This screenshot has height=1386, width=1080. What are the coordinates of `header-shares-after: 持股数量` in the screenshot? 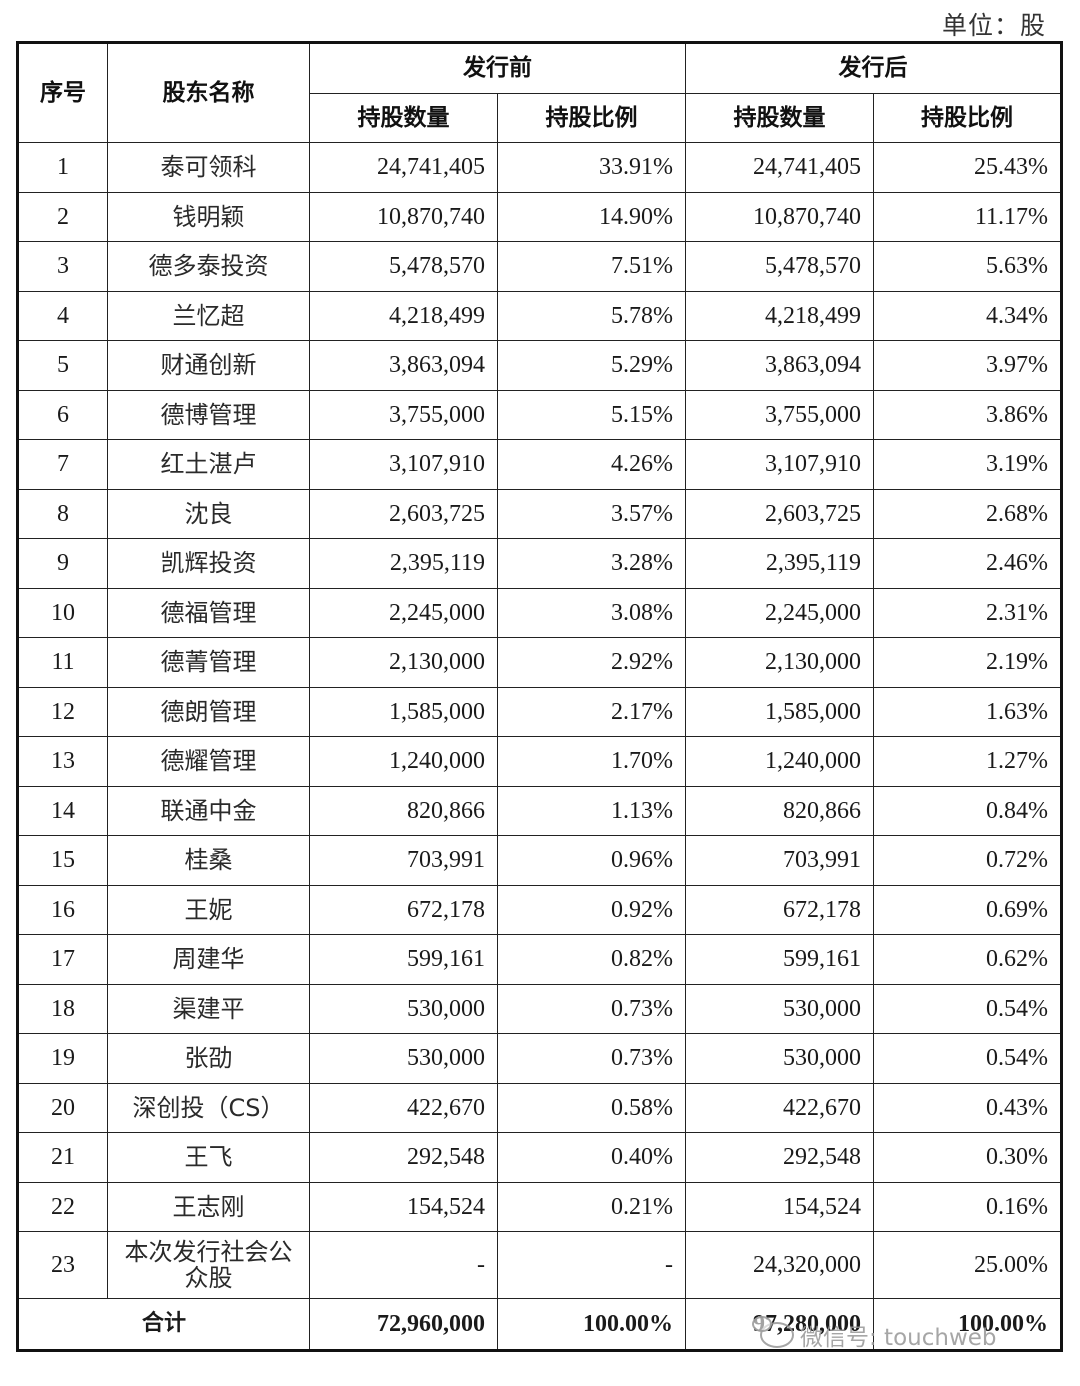 It's located at (779, 118).